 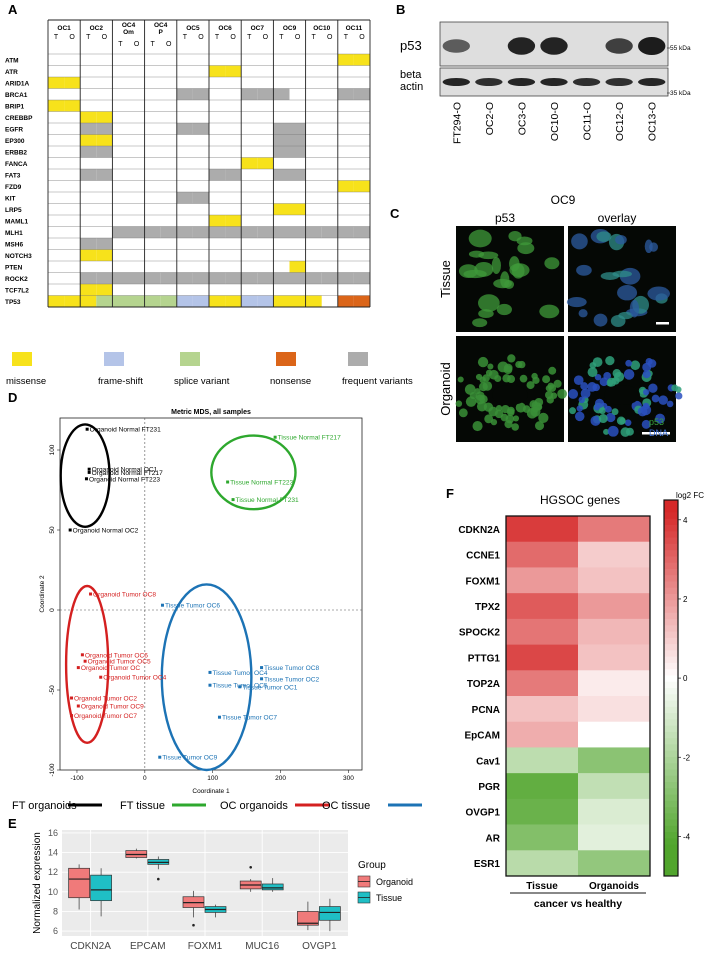 What do you see at coordinates (249, 718) in the screenshot?
I see `mds-point-label: Tissue Tumor OC7` at bounding box center [249, 718].